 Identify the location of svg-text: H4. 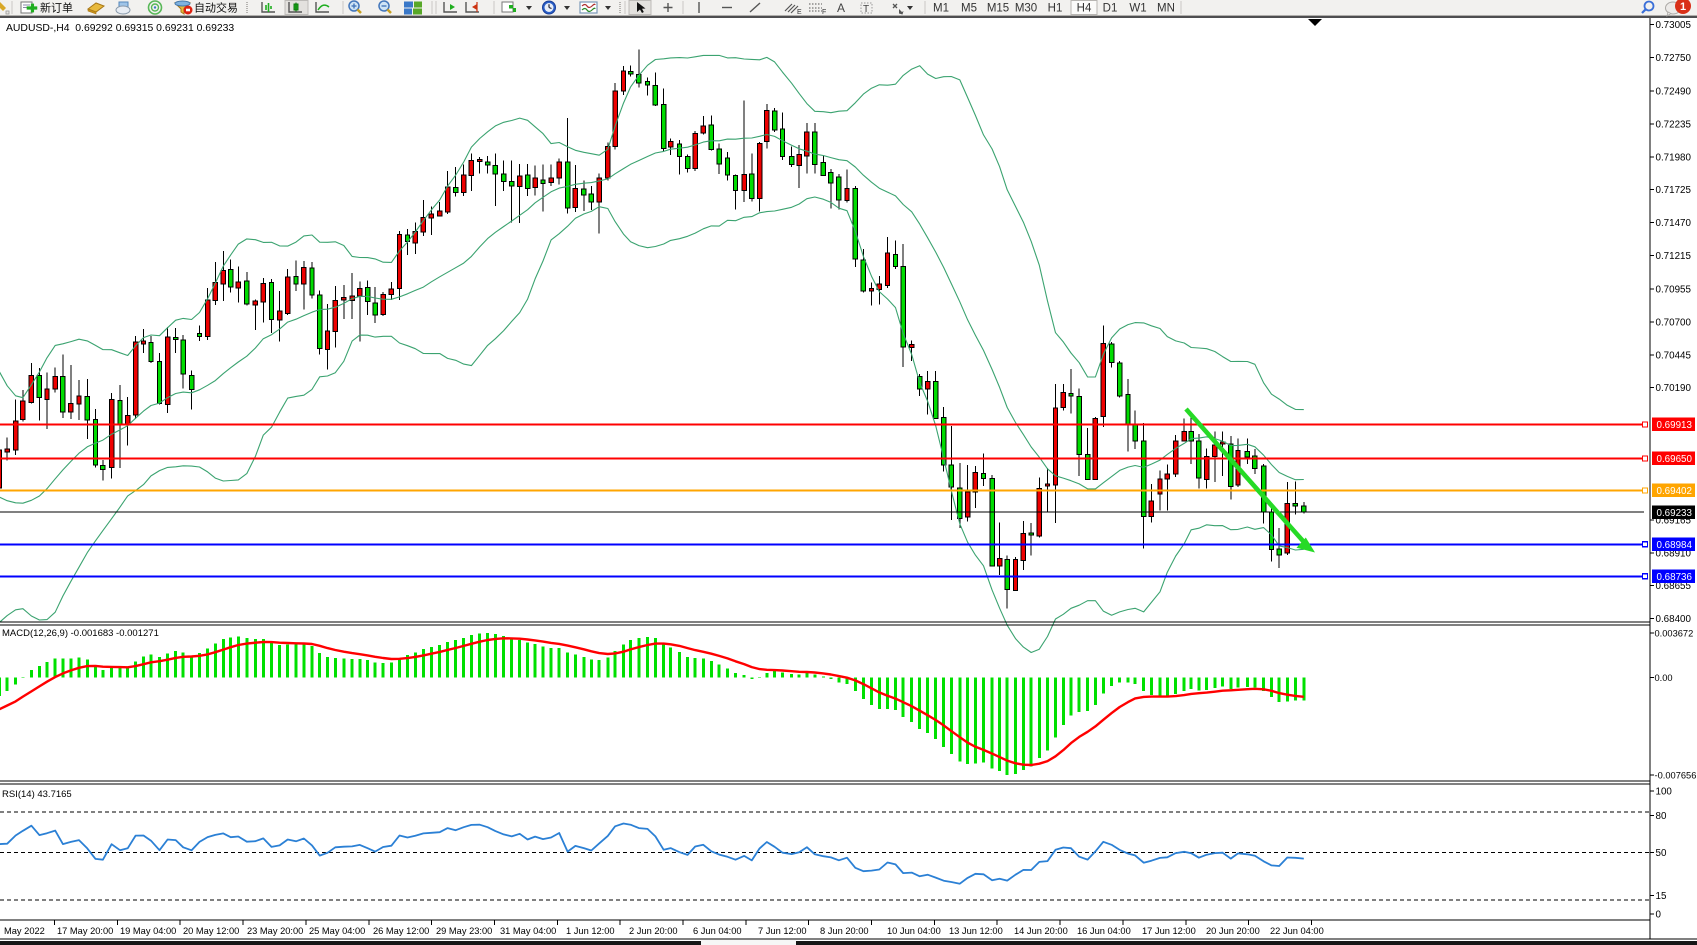
(1084, 9).